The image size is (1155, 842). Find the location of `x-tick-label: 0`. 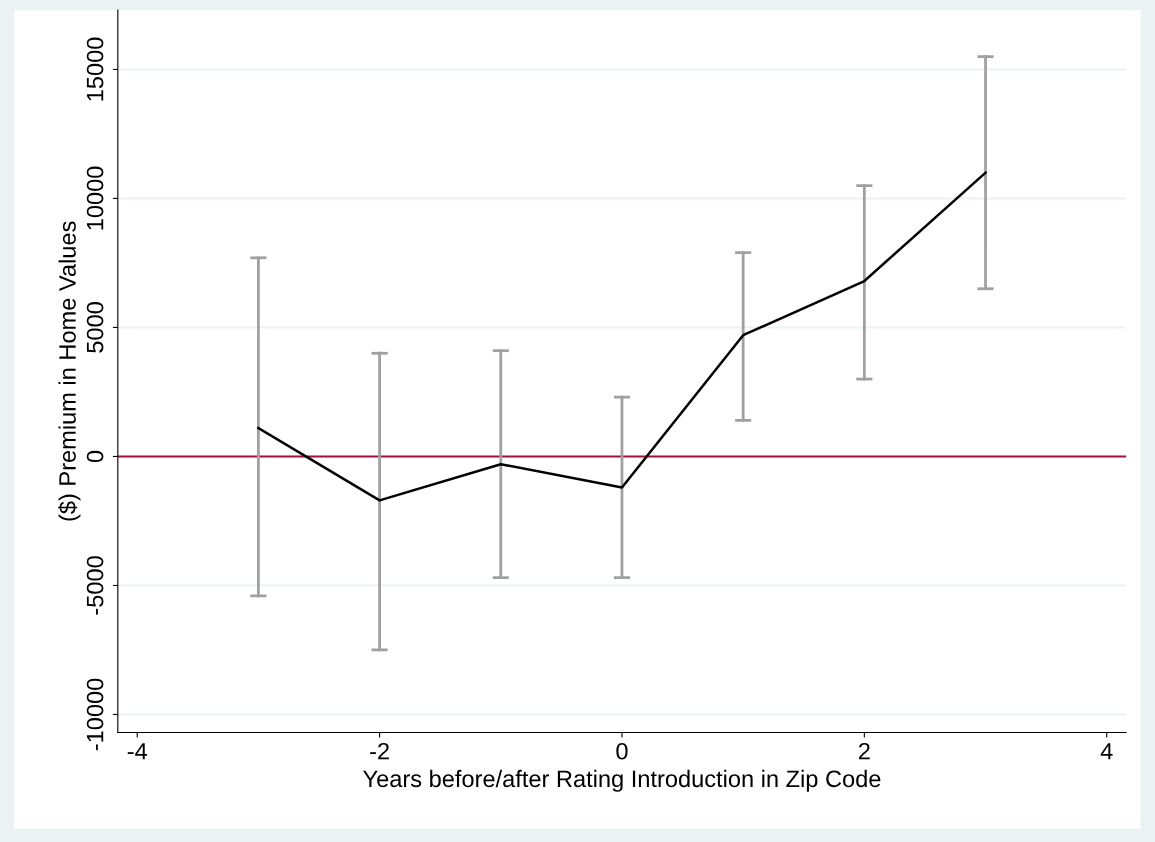

x-tick-label: 0 is located at coordinates (622, 751).